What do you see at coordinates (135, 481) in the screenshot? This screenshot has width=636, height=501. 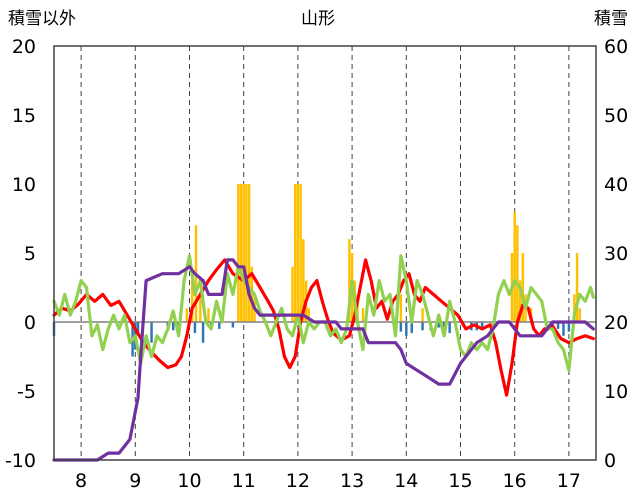 I see `x-tick-label: 9` at bounding box center [135, 481].